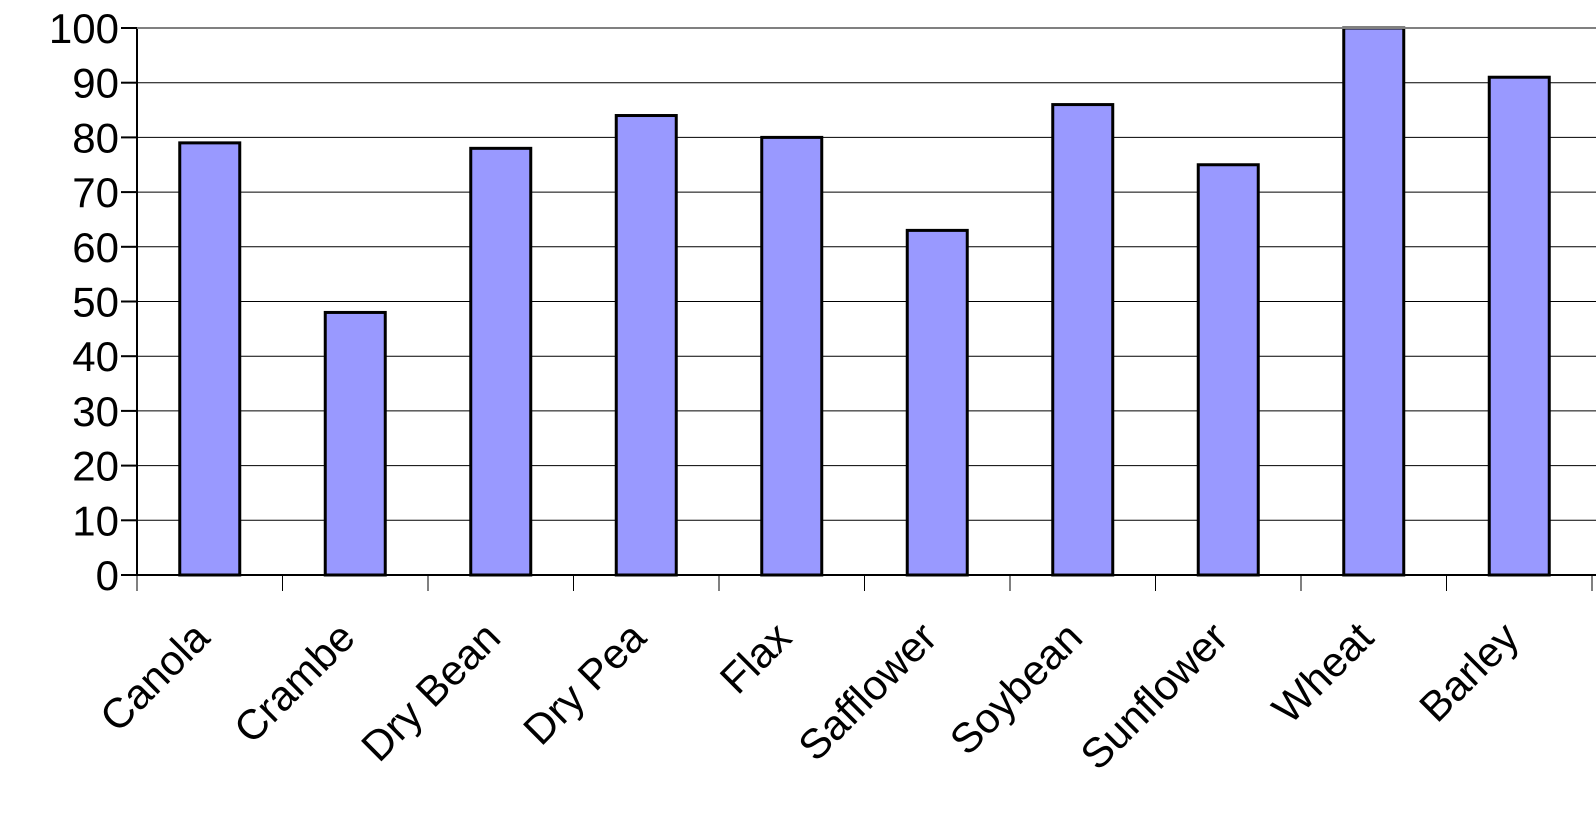 This screenshot has height=835, width=1596. What do you see at coordinates (95, 137) in the screenshot?
I see `y-tick-label: 80` at bounding box center [95, 137].